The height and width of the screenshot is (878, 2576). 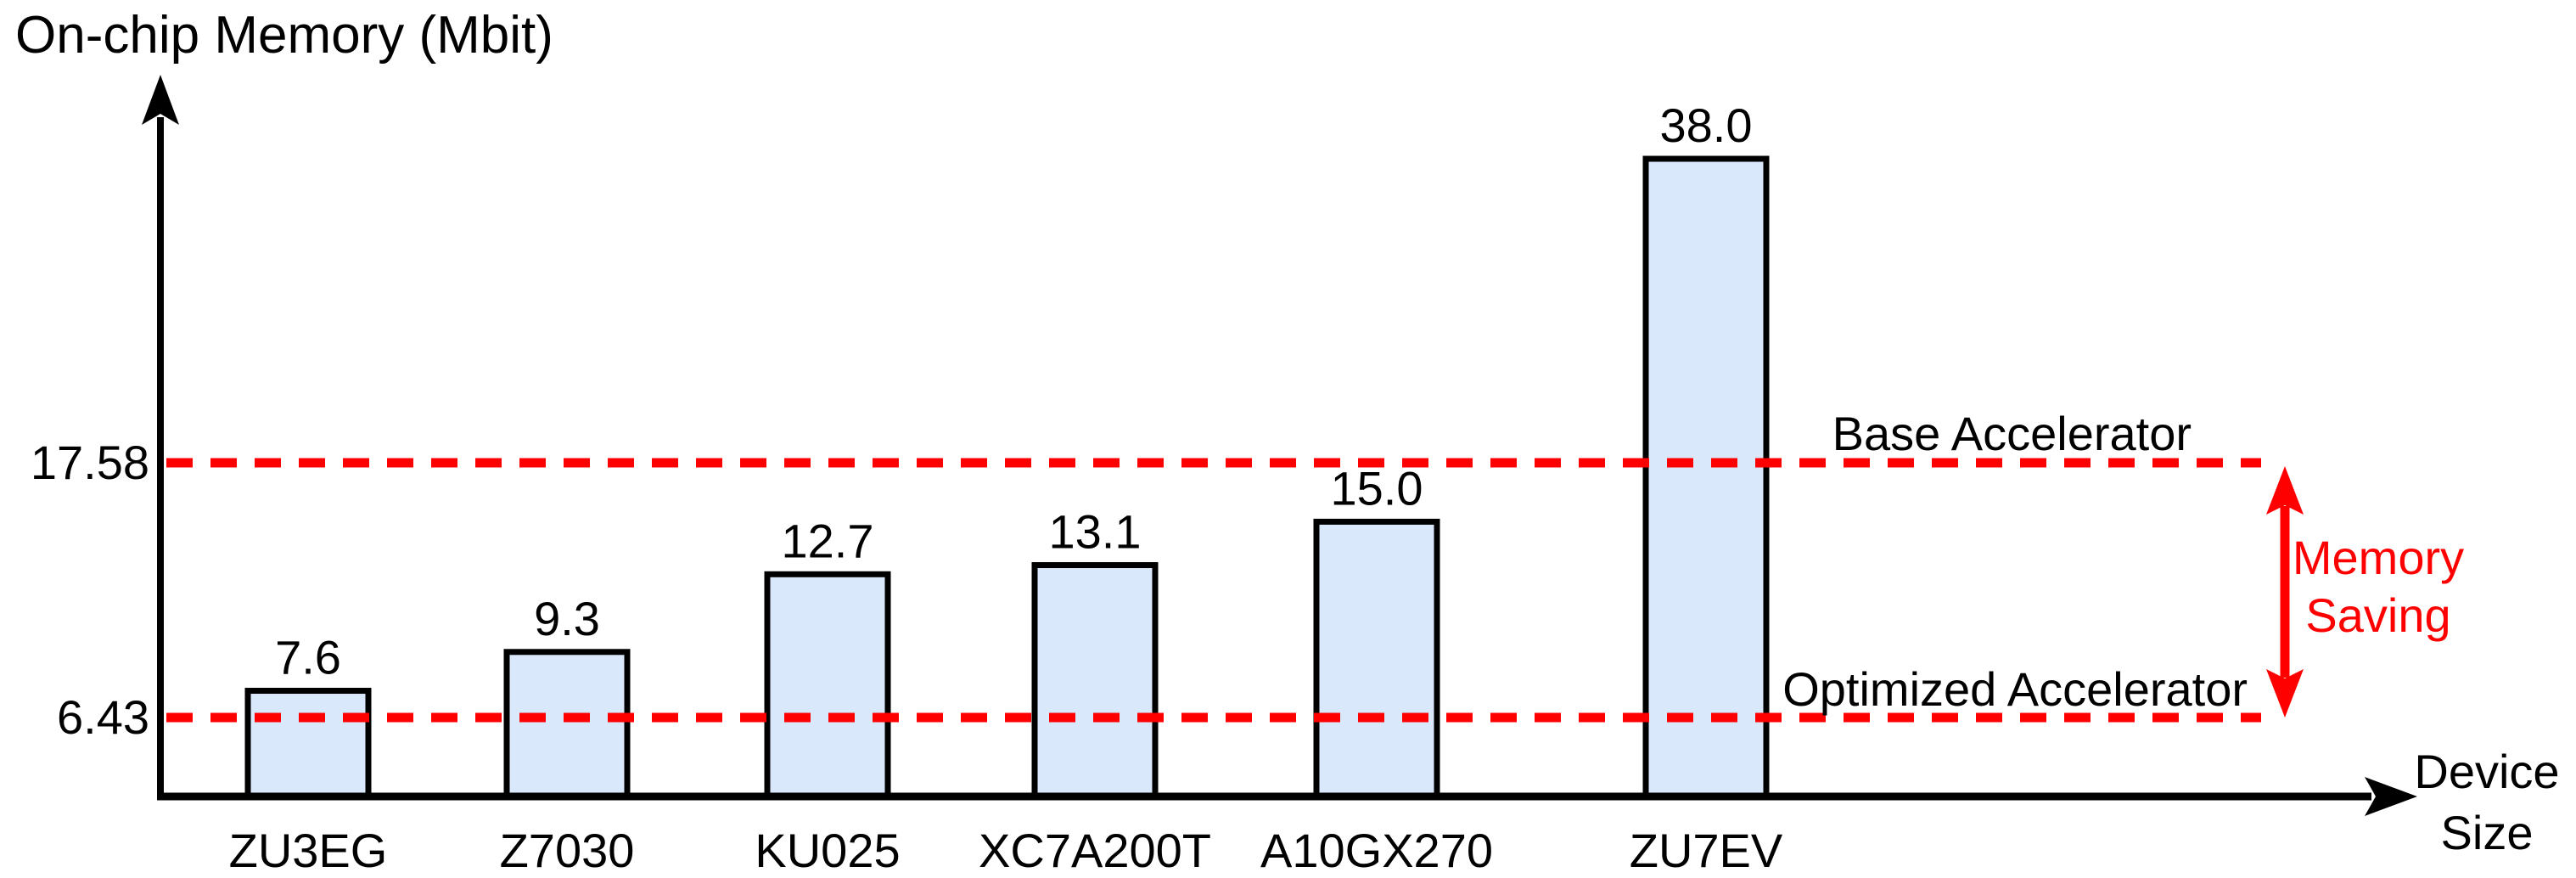 I want to click on bar-category-label: A10GX270, so click(x=1376, y=850).